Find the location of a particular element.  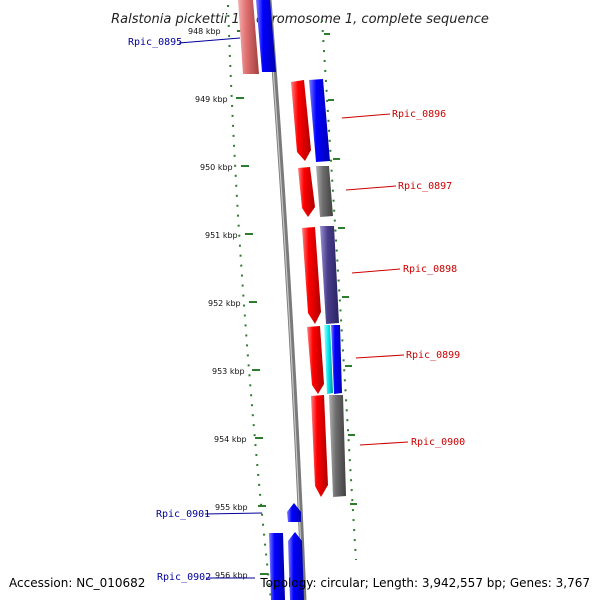

tick-label: 956 kbp is located at coordinates (231, 575).